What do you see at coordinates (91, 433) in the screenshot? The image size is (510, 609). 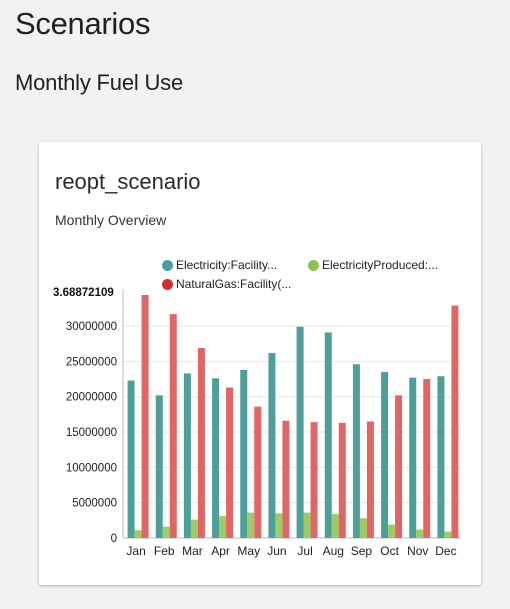 I see `y-tick-label: 15000000` at bounding box center [91, 433].